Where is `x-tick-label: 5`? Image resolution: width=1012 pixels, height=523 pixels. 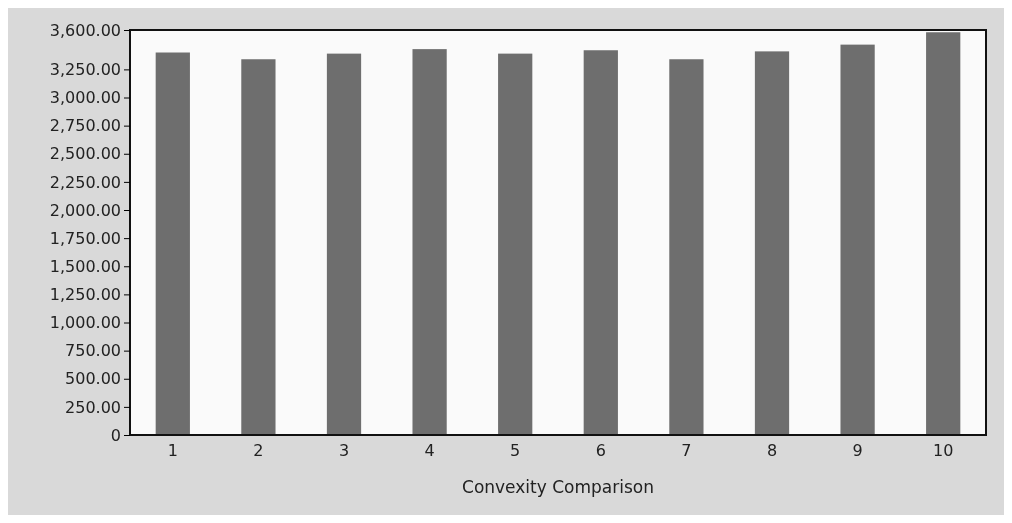 x-tick-label: 5 is located at coordinates (515, 451).